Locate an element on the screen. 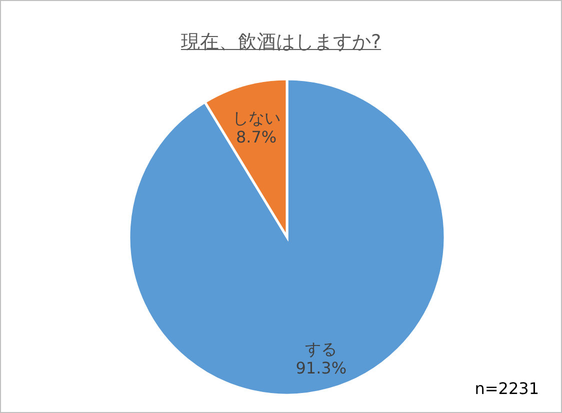  data-label: 91.3% is located at coordinates (321, 368).